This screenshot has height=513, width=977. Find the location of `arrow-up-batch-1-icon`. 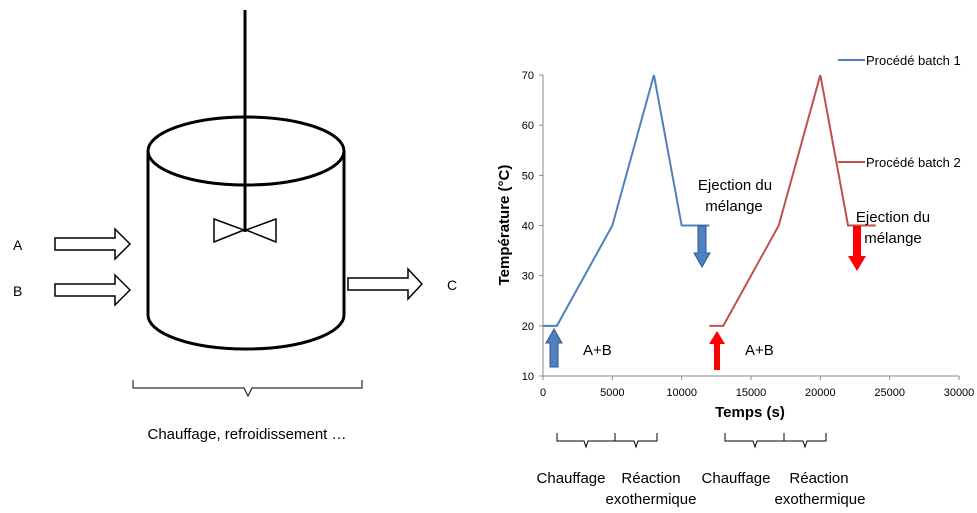

arrow-up-batch-1-icon is located at coordinates (554, 347).